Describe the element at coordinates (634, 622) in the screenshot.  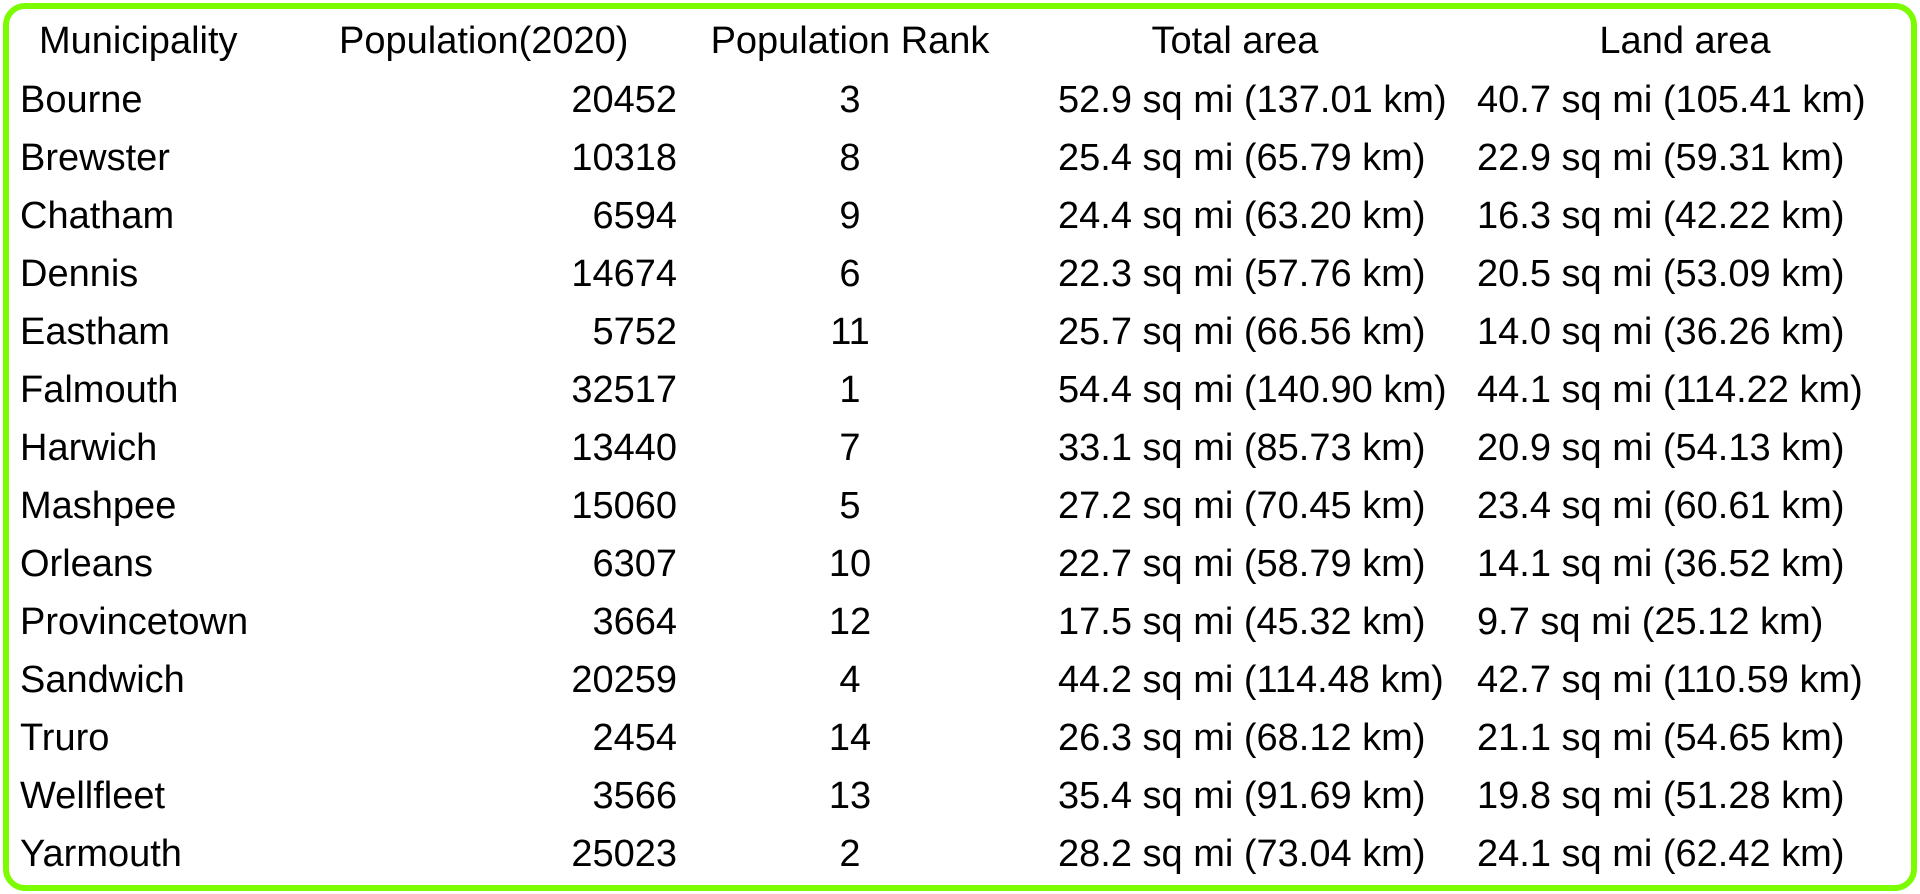
I see `cell-population: 3664` at that location.